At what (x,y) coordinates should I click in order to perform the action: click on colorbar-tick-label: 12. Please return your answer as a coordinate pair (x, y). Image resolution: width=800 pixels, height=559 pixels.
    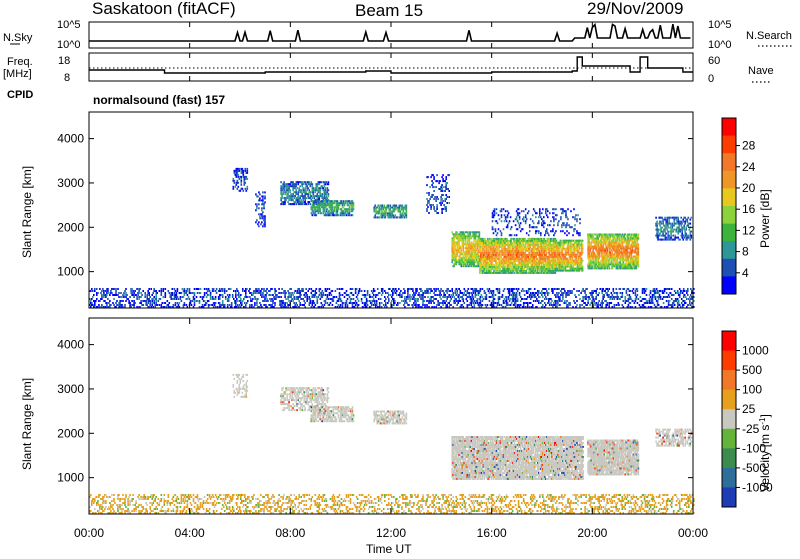
    Looking at the image, I should click on (749, 230).